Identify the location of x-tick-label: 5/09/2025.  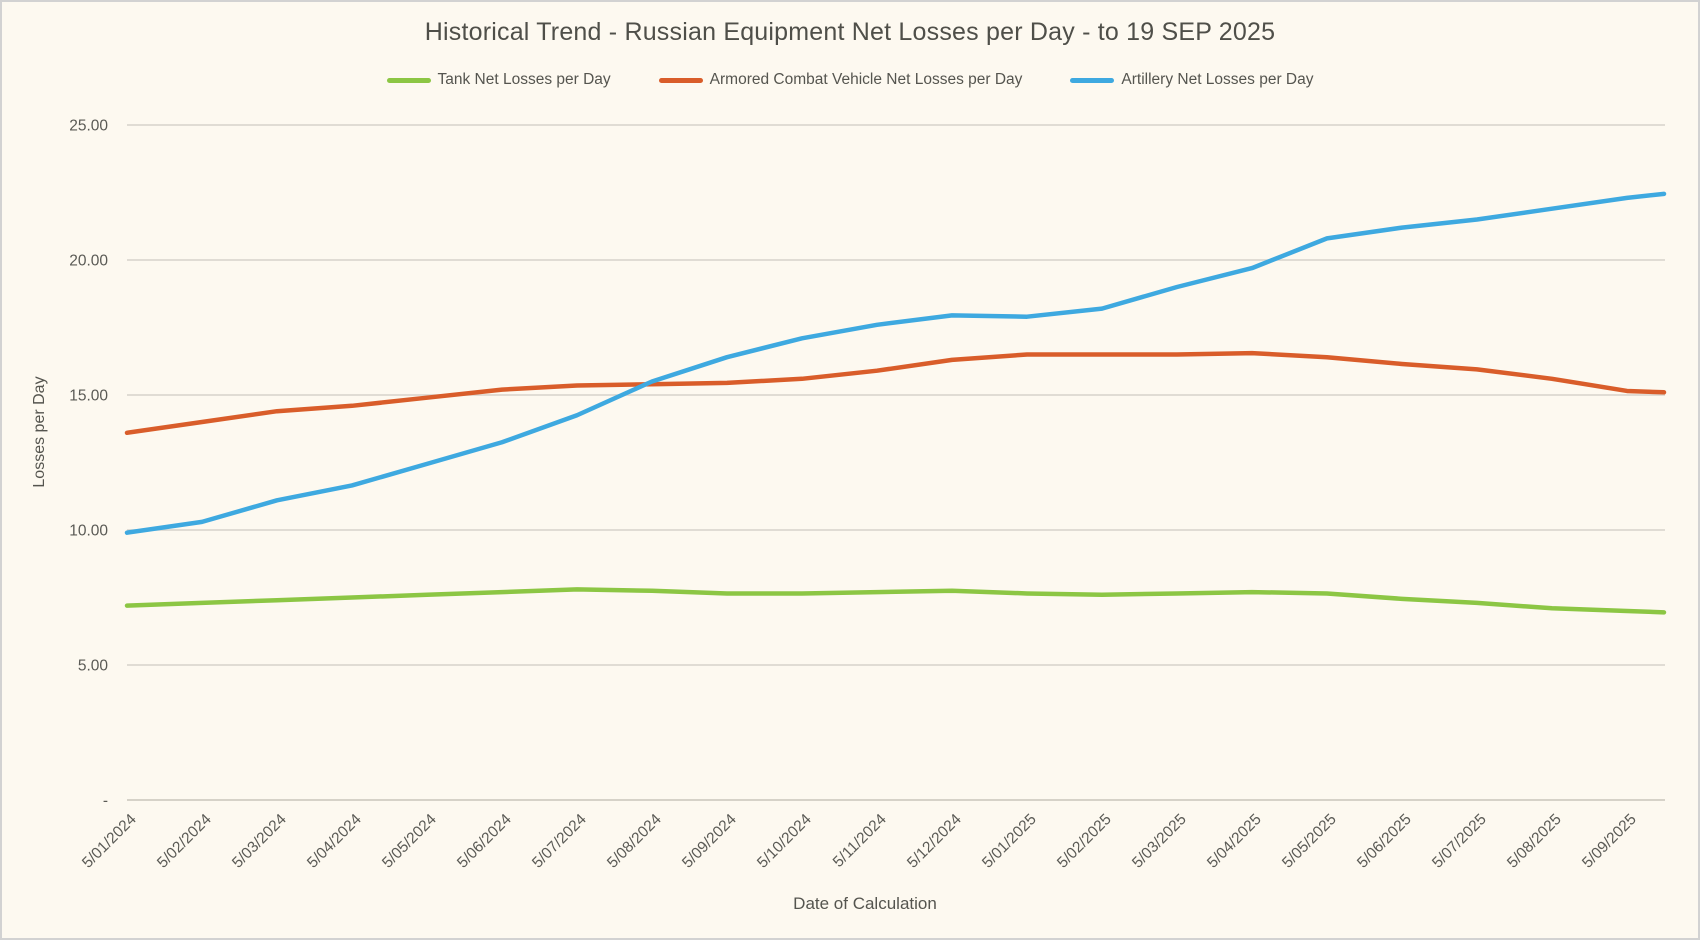
(1609, 841).